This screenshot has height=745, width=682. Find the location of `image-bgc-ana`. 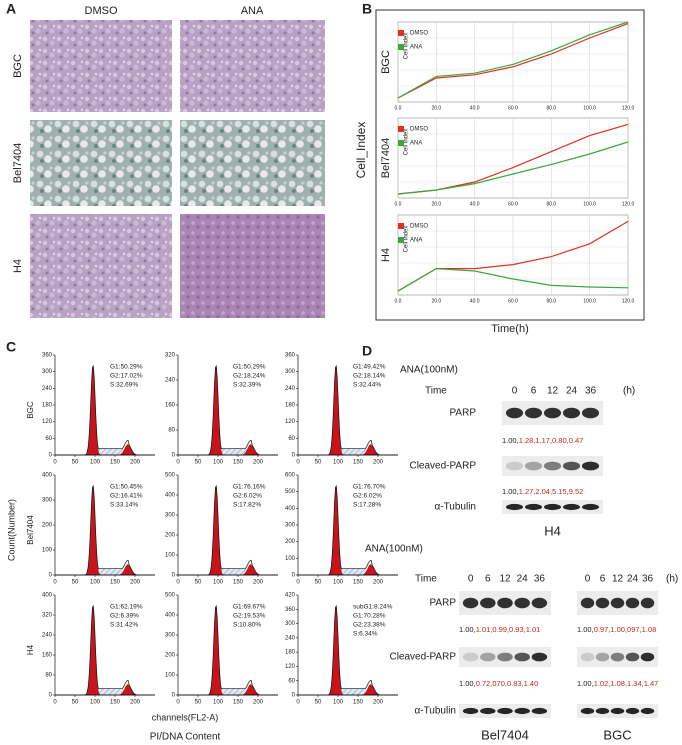

image-bgc-ana is located at coordinates (252, 66).